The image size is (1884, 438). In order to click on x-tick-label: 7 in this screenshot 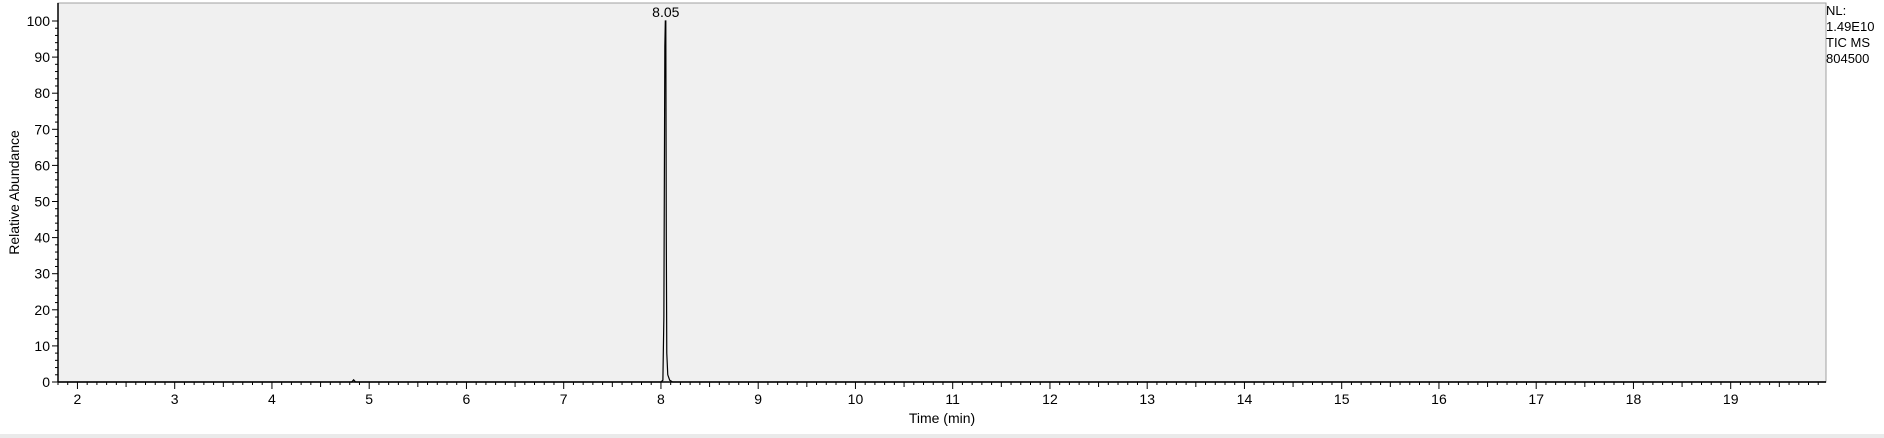, I will do `click(564, 399)`.